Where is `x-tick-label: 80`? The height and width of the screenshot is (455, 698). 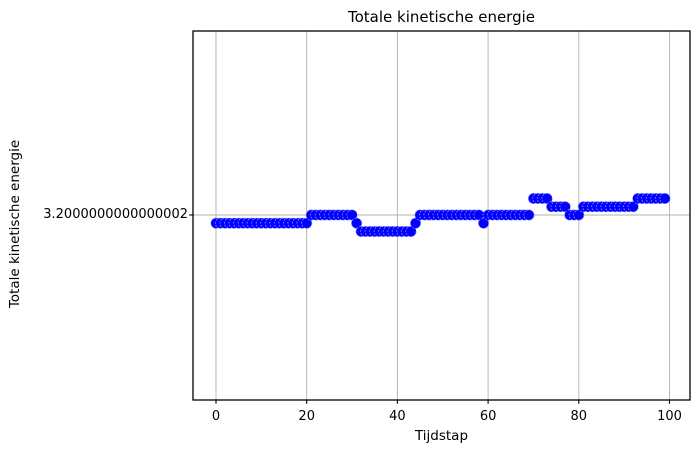 x-tick-label: 80 is located at coordinates (579, 416).